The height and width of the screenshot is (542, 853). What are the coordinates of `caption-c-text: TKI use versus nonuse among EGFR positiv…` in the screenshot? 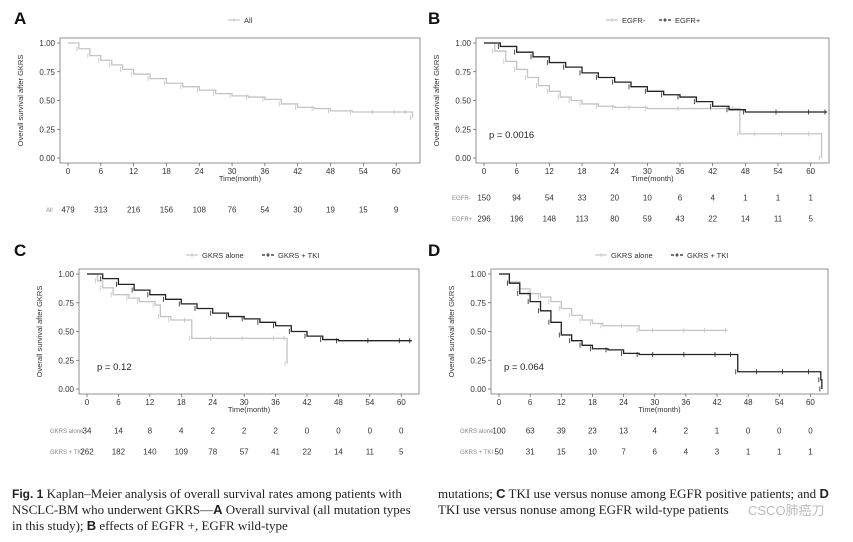 It's located at (651, 493).